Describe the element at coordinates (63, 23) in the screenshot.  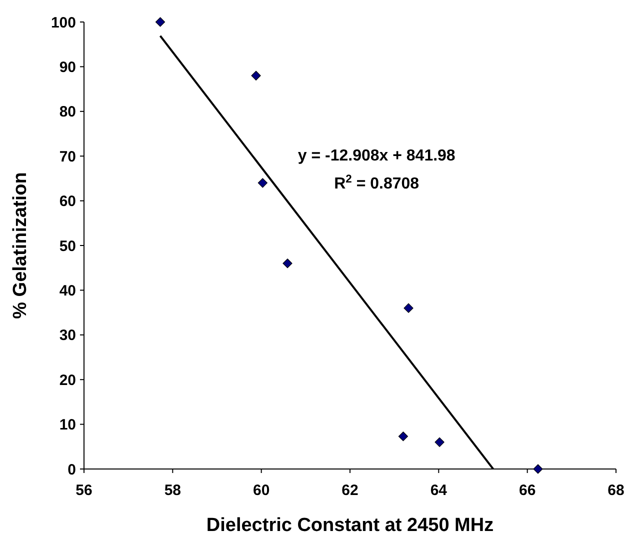
I see `y-tick-label: 100` at that location.